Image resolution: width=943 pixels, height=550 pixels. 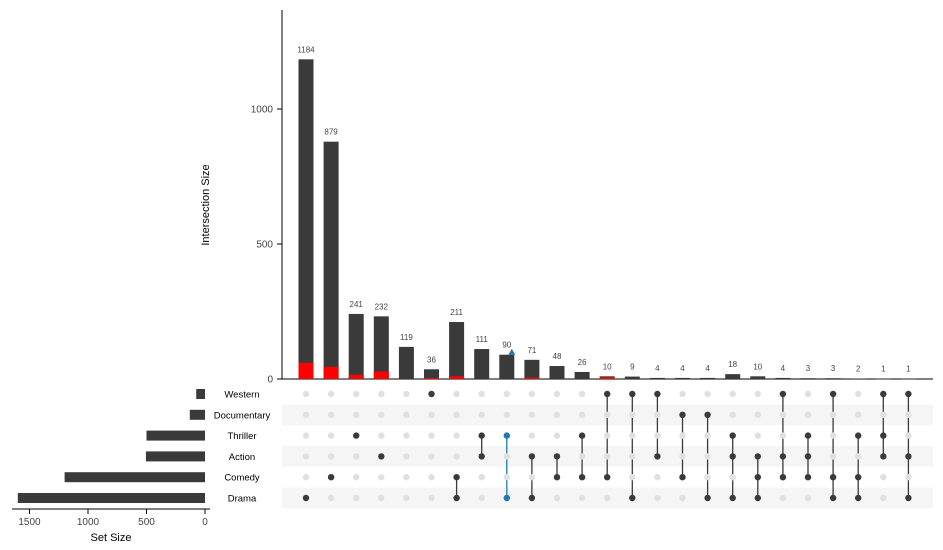 I want to click on intersection-size-label: 111, so click(x=482, y=339).